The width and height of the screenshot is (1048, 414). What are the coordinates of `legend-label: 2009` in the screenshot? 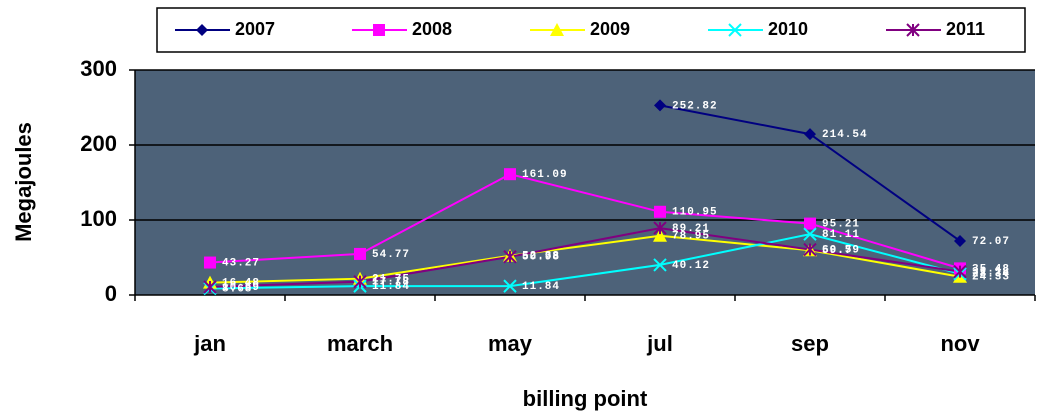 It's located at (610, 29).